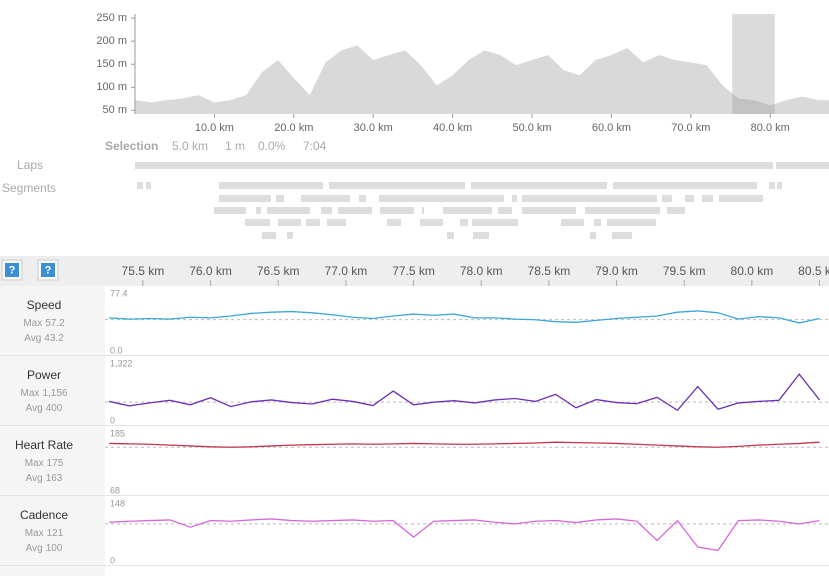 The height and width of the screenshot is (576, 829). I want to click on y-tick-label: 1,322, so click(121, 363).